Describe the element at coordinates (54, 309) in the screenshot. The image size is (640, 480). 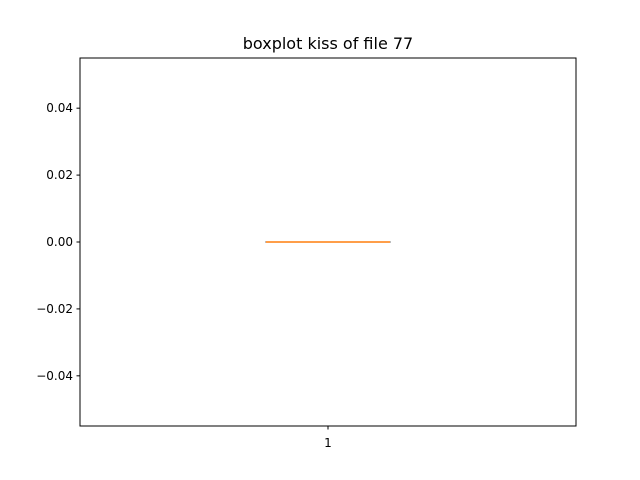
I see `y-tick-label: −0.02` at that location.